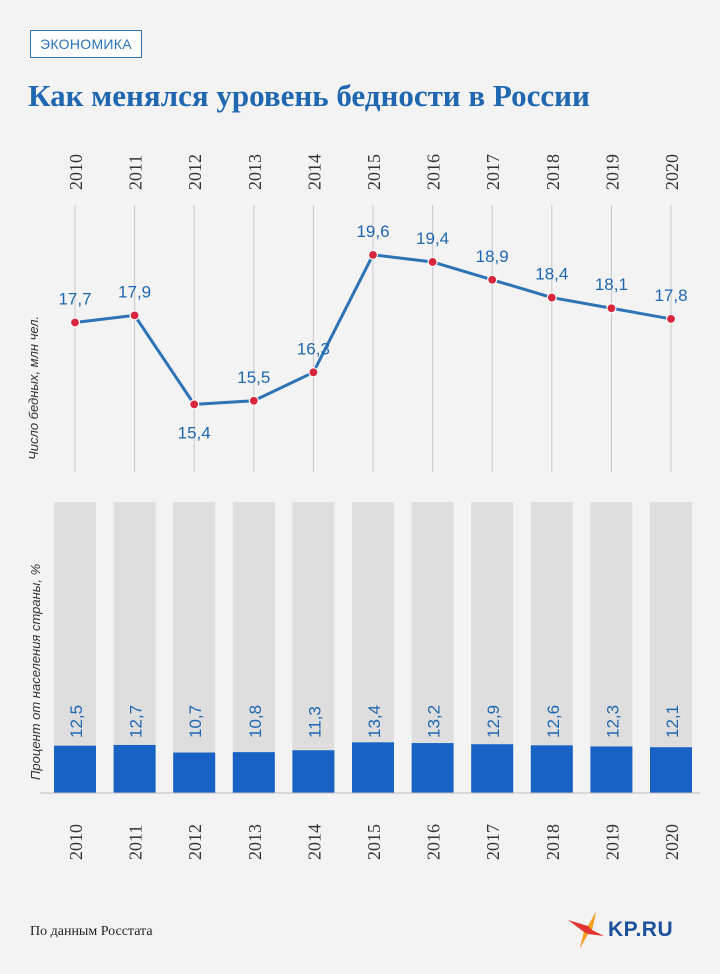  Describe the element at coordinates (434, 842) in the screenshot. I see `bottom-year-label: 2016` at that location.